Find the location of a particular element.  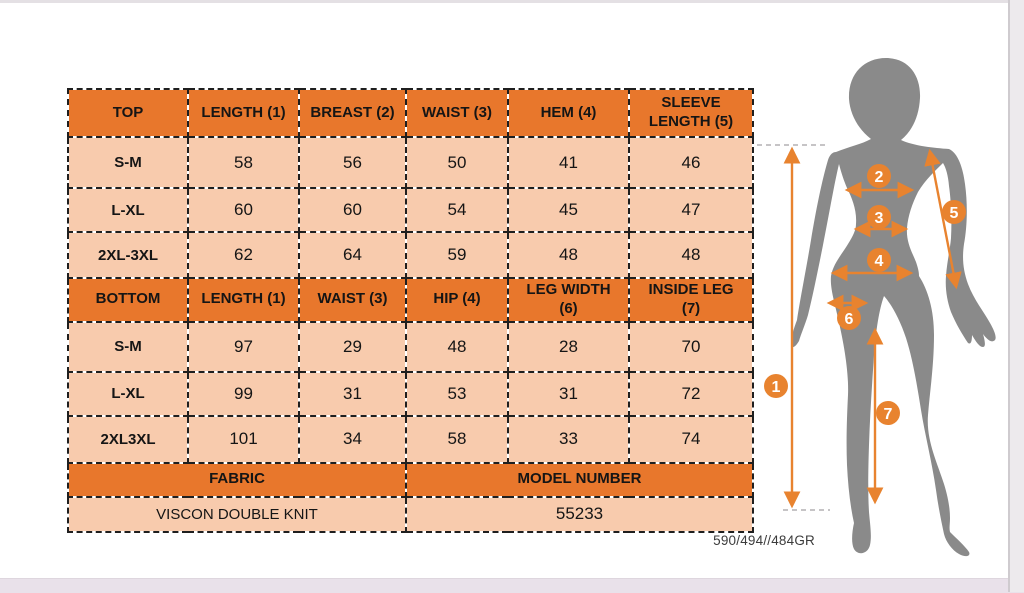

style-code-note: 590/494//484GR is located at coordinates (764, 540).